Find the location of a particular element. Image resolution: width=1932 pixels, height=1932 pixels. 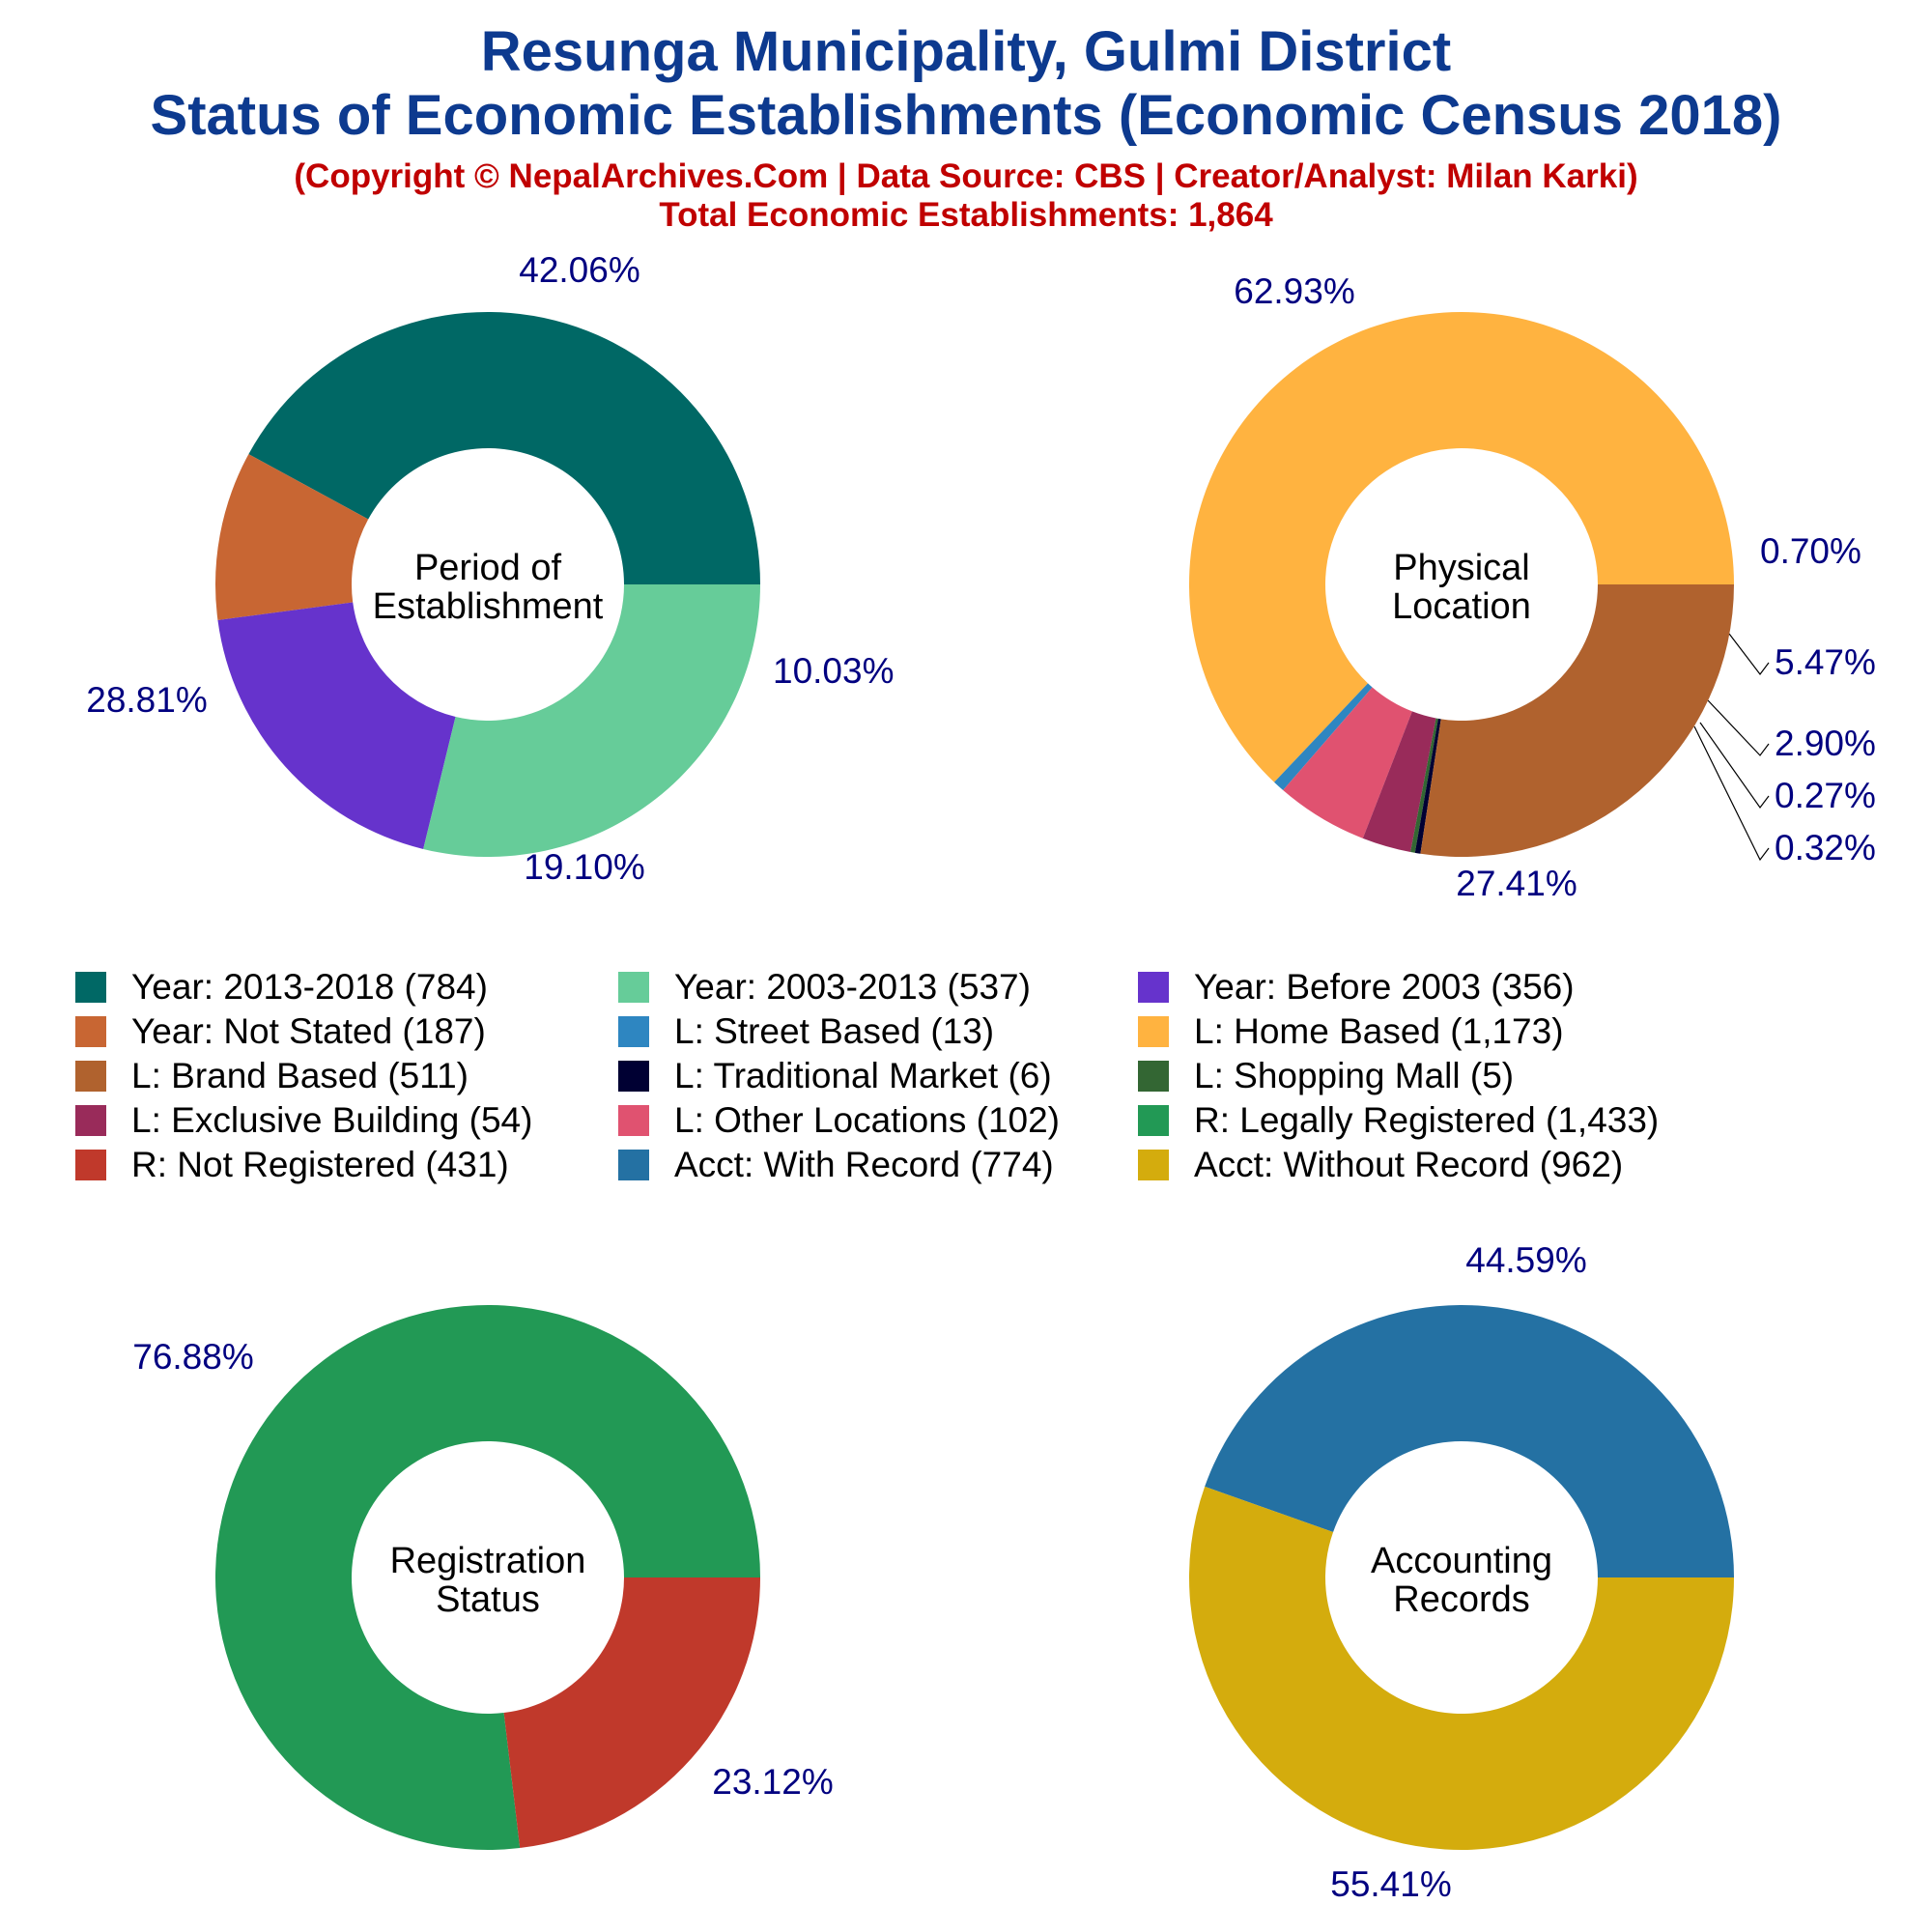

legend-label: R: Legally Registered (1,433) is located at coordinates (1427, 1120).